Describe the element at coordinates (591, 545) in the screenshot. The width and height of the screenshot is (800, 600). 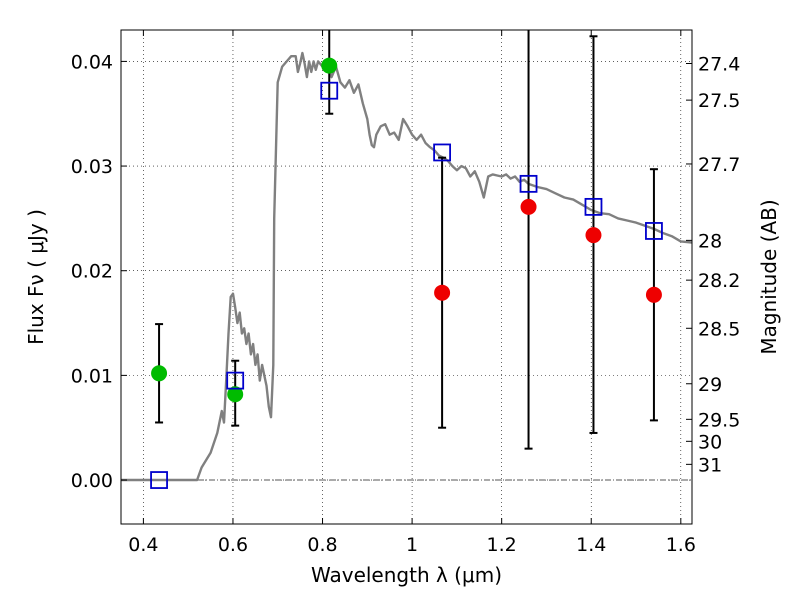
I see `x-tick-label: 1.4` at that location.